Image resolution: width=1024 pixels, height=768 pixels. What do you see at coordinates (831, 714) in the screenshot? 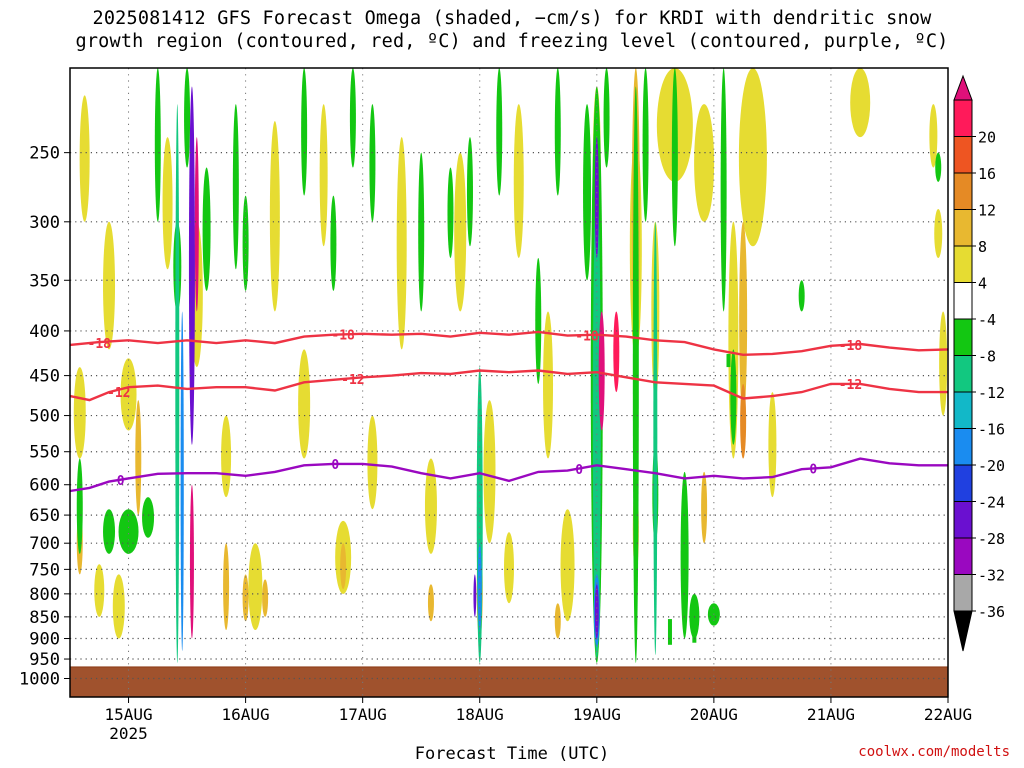
I see `x-tick-label: 21AUG` at bounding box center [831, 714].